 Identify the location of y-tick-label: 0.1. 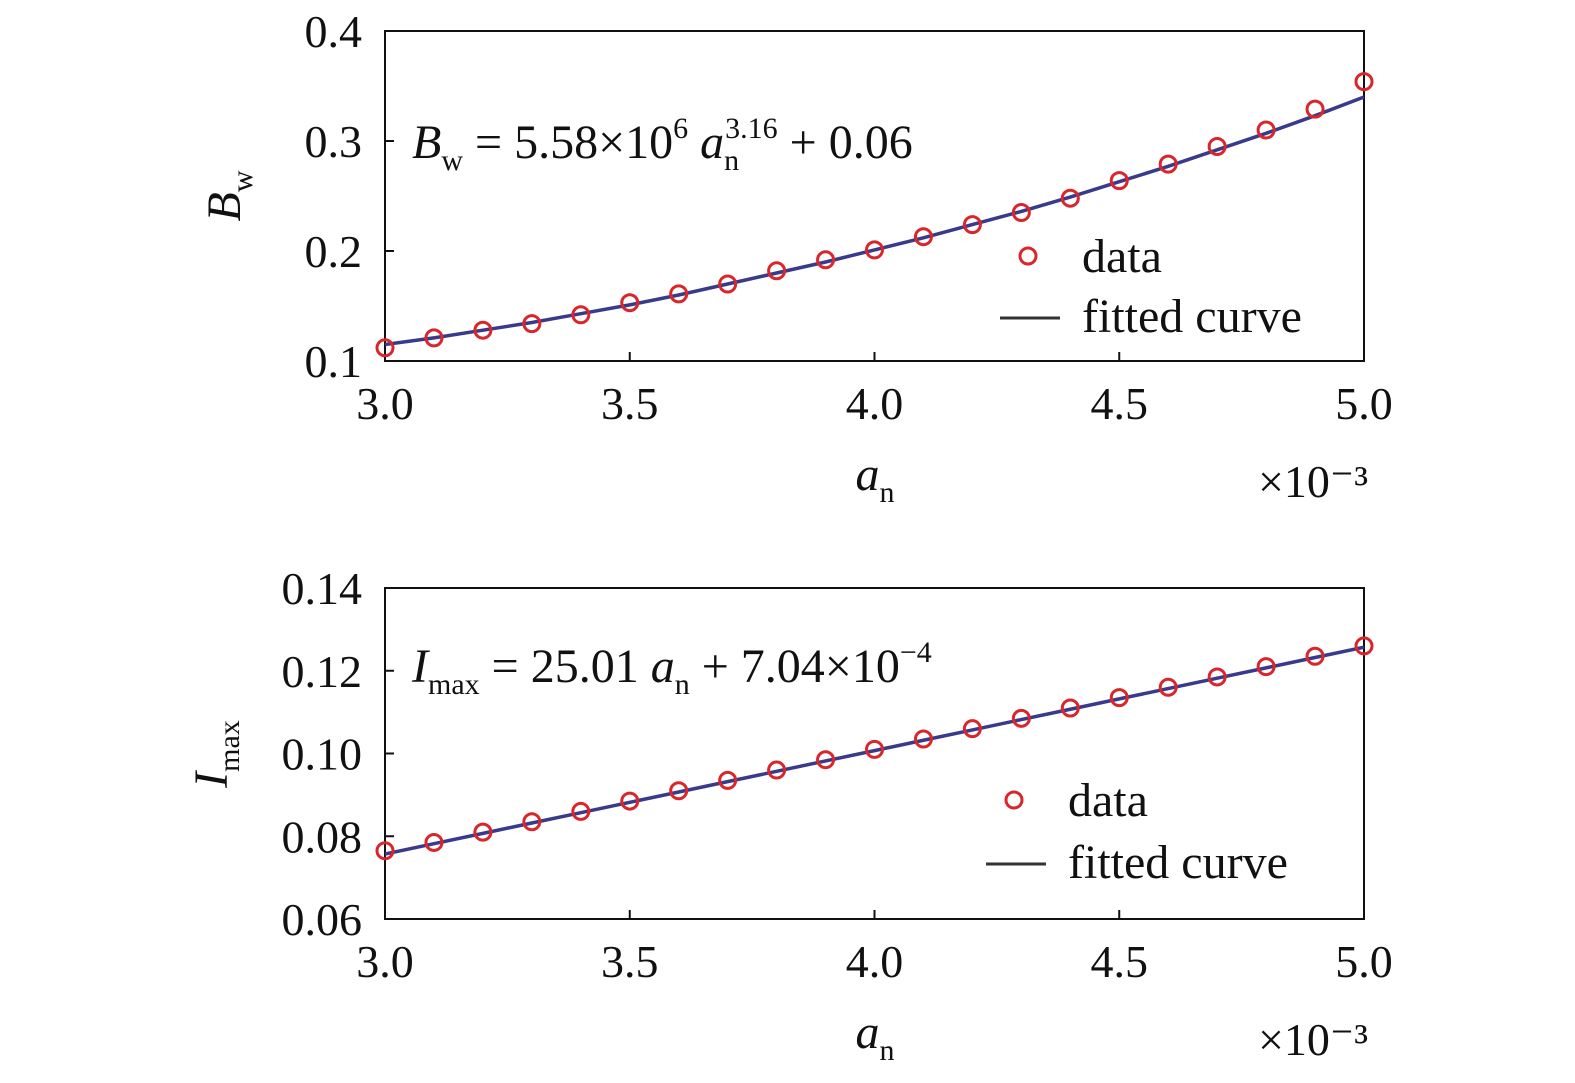
(334, 361).